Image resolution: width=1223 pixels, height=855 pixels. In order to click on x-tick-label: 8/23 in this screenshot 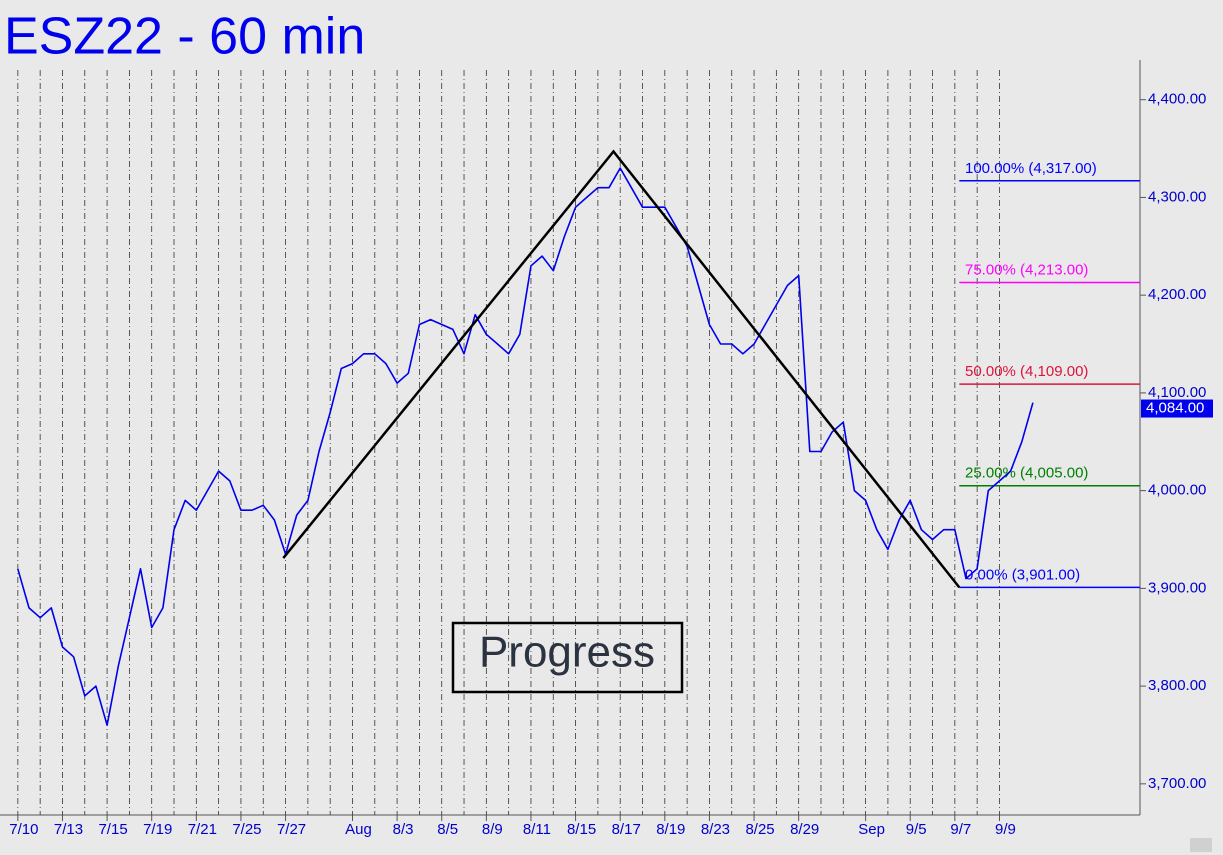, I will do `click(715, 829)`.